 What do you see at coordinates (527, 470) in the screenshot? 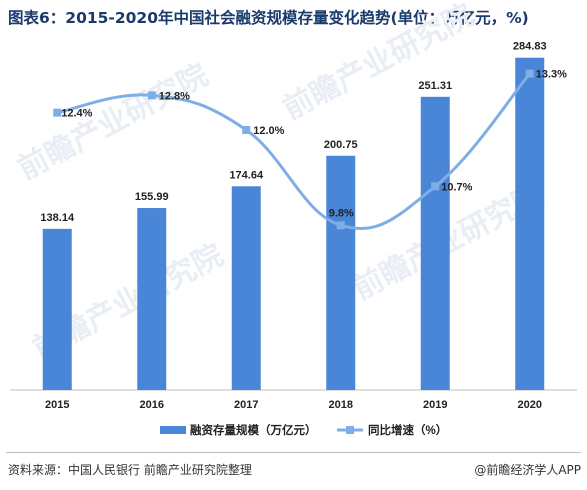
I see `brand-credit: @前瞻经济学人APP` at bounding box center [527, 470].